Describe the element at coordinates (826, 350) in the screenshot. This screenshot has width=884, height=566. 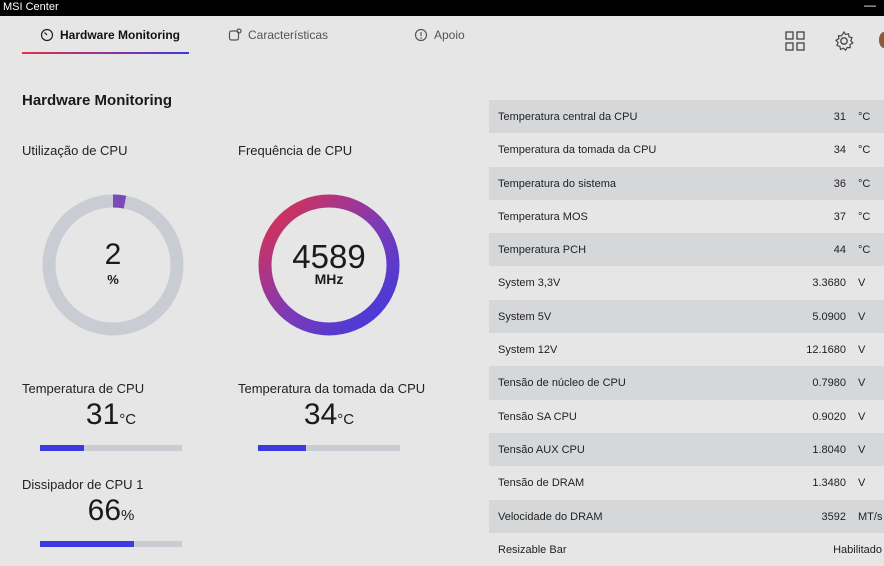
I see `sensor-value: 12.1680` at that location.